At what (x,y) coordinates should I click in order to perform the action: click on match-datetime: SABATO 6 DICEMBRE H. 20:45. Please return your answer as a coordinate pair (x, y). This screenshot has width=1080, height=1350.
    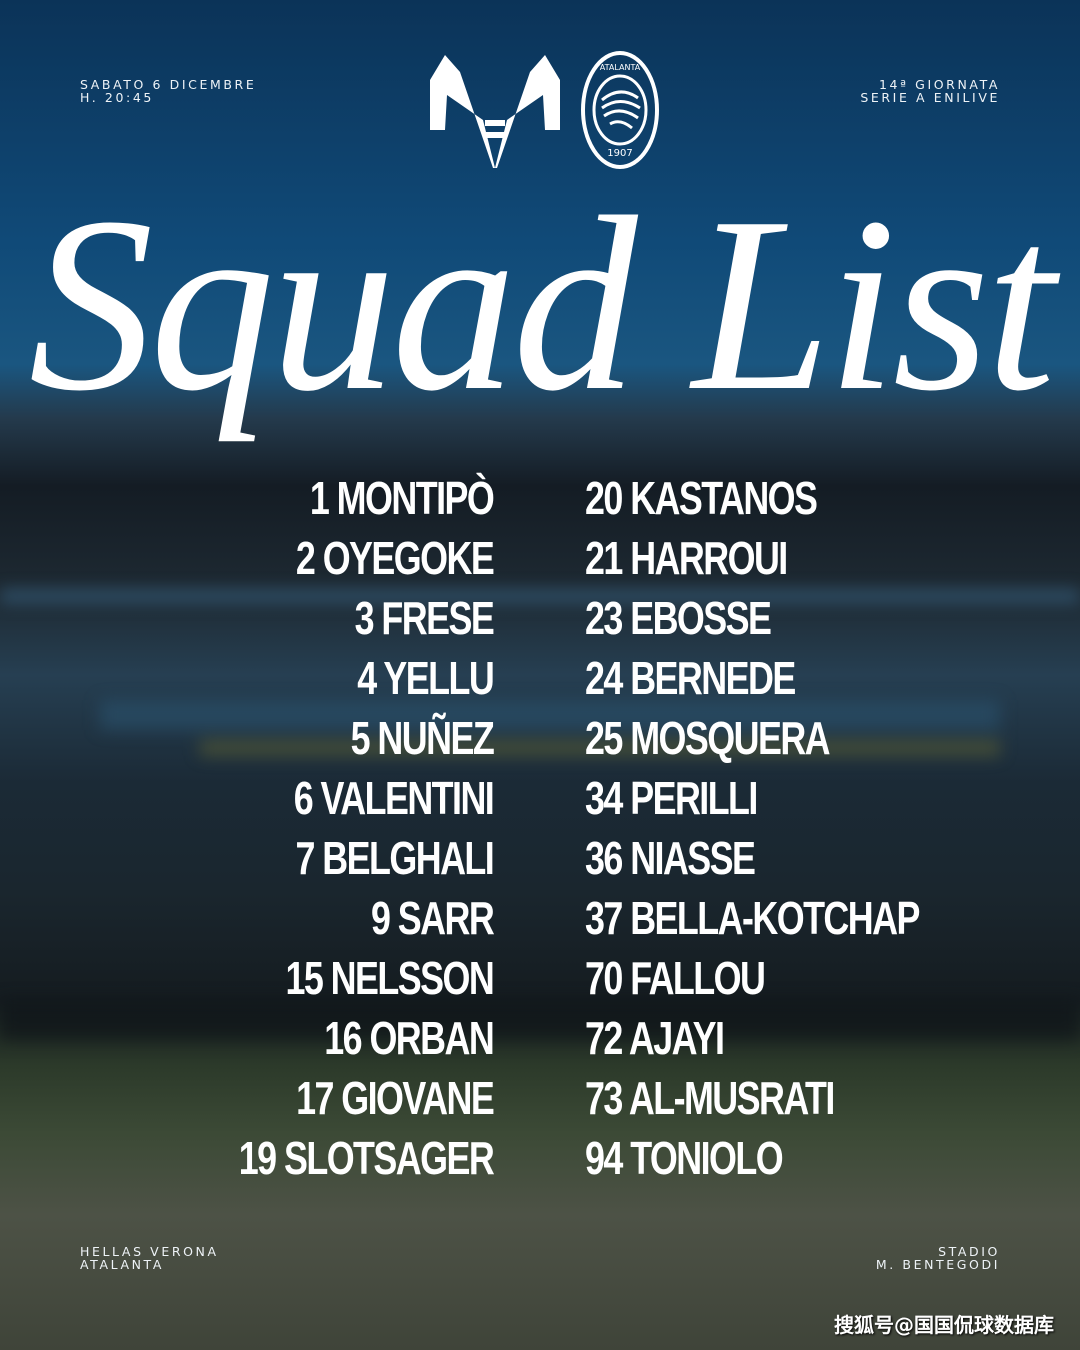
    Looking at the image, I should click on (168, 91).